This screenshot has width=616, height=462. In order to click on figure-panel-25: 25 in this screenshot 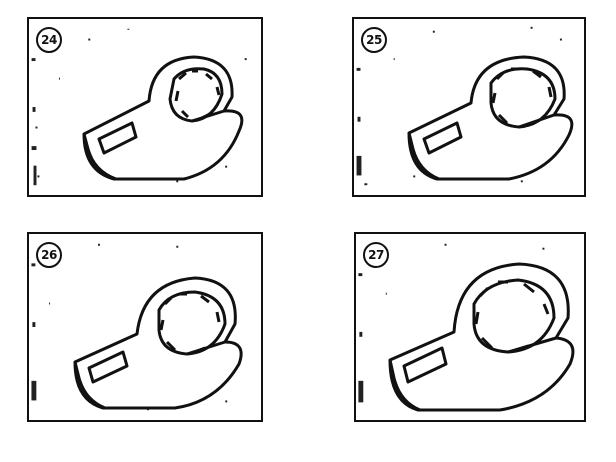, I will do `click(469, 107)`.